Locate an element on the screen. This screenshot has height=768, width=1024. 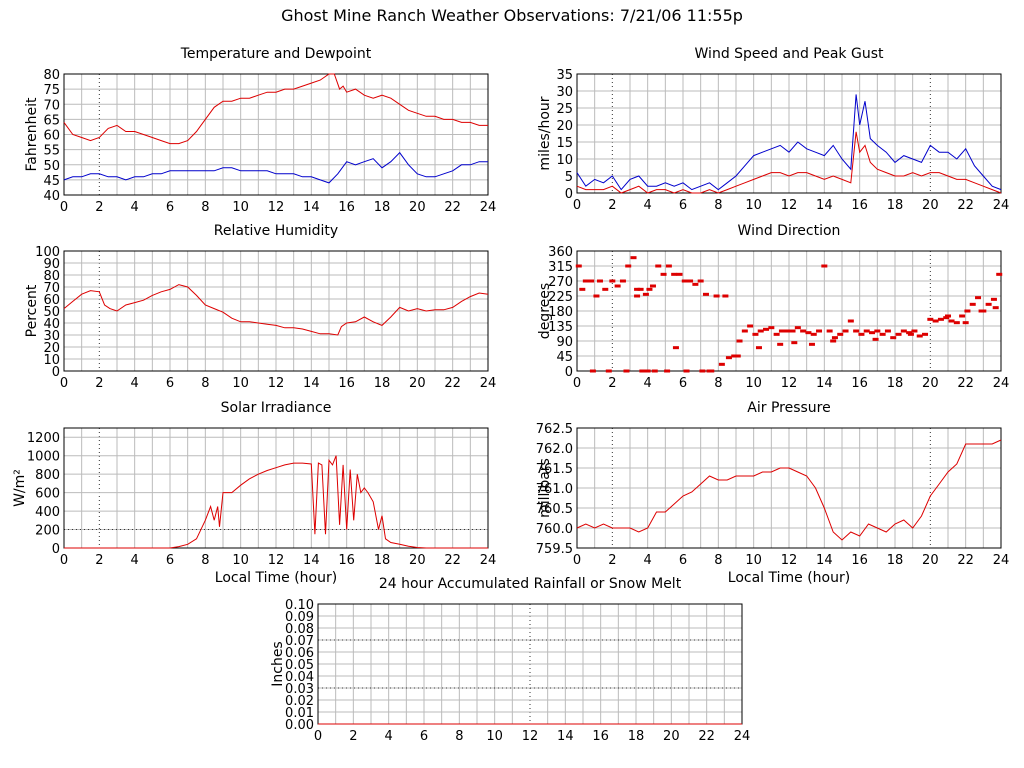
y-tick-label: 0.07 is located at coordinates (299, 641).